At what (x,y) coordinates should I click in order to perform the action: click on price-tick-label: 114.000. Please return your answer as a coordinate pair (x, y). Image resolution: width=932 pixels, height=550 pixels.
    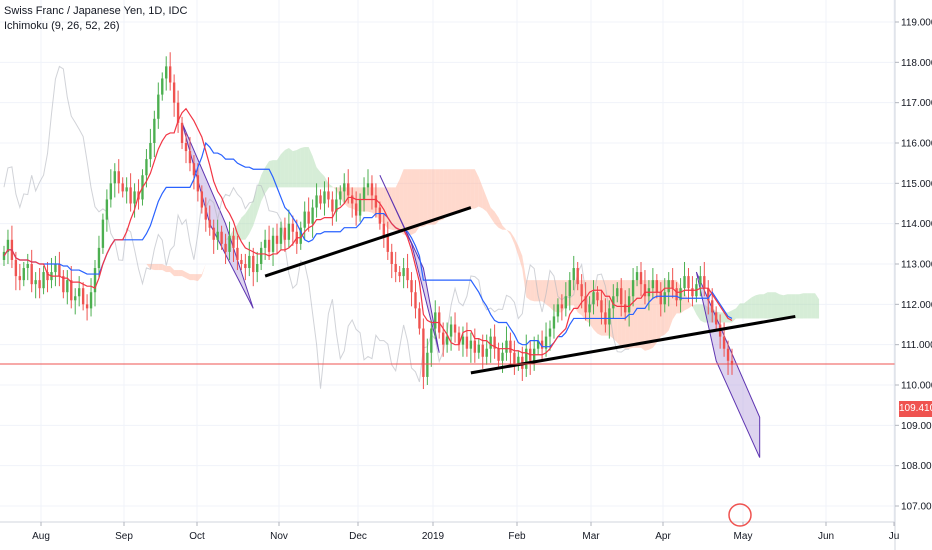
    Looking at the image, I should click on (916, 224).